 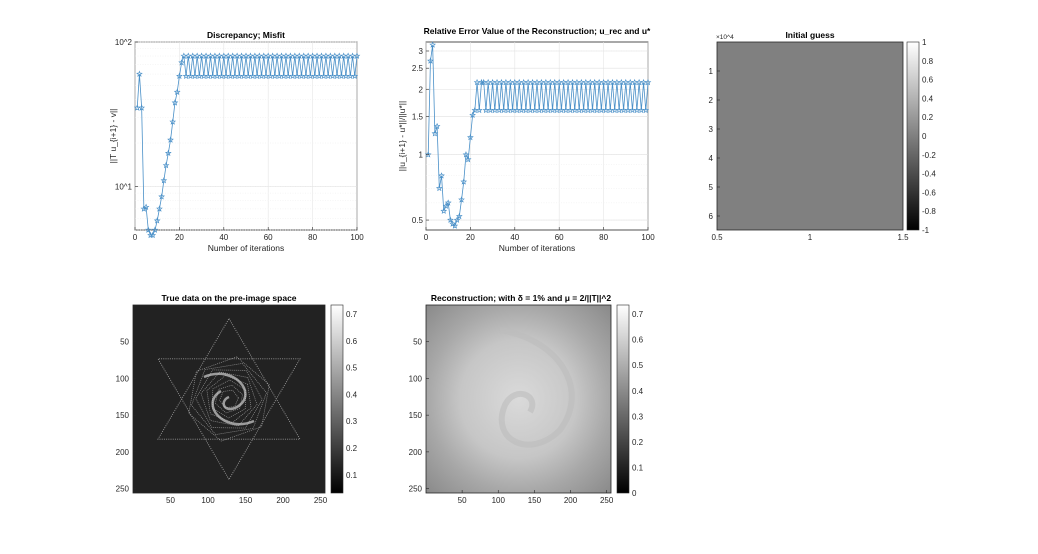 I want to click on series-line, so click(x=538, y=135).